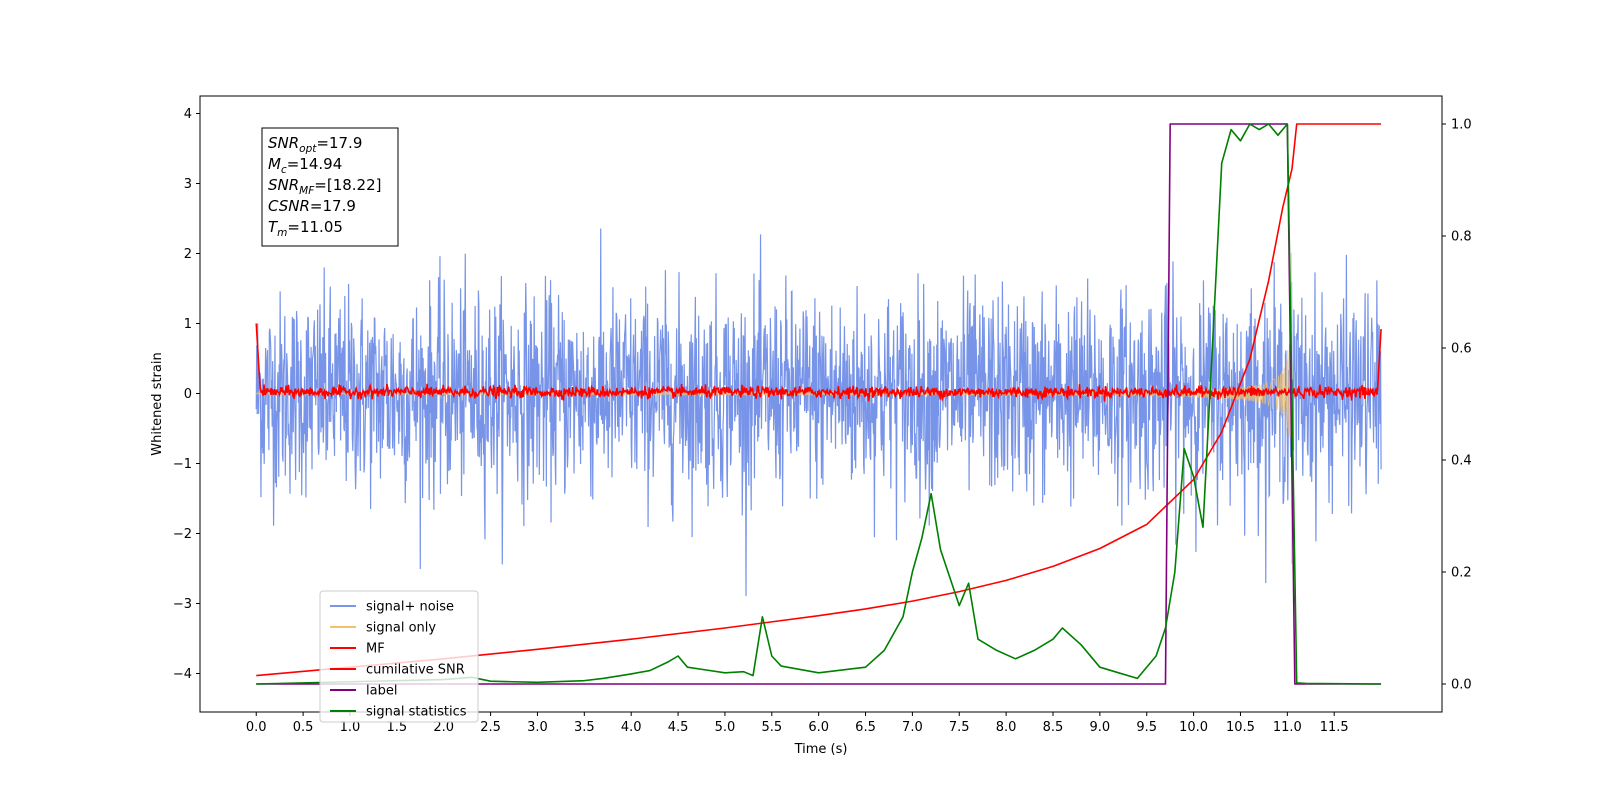  I want to click on x-tick-label-17: 8.5, so click(1053, 727).